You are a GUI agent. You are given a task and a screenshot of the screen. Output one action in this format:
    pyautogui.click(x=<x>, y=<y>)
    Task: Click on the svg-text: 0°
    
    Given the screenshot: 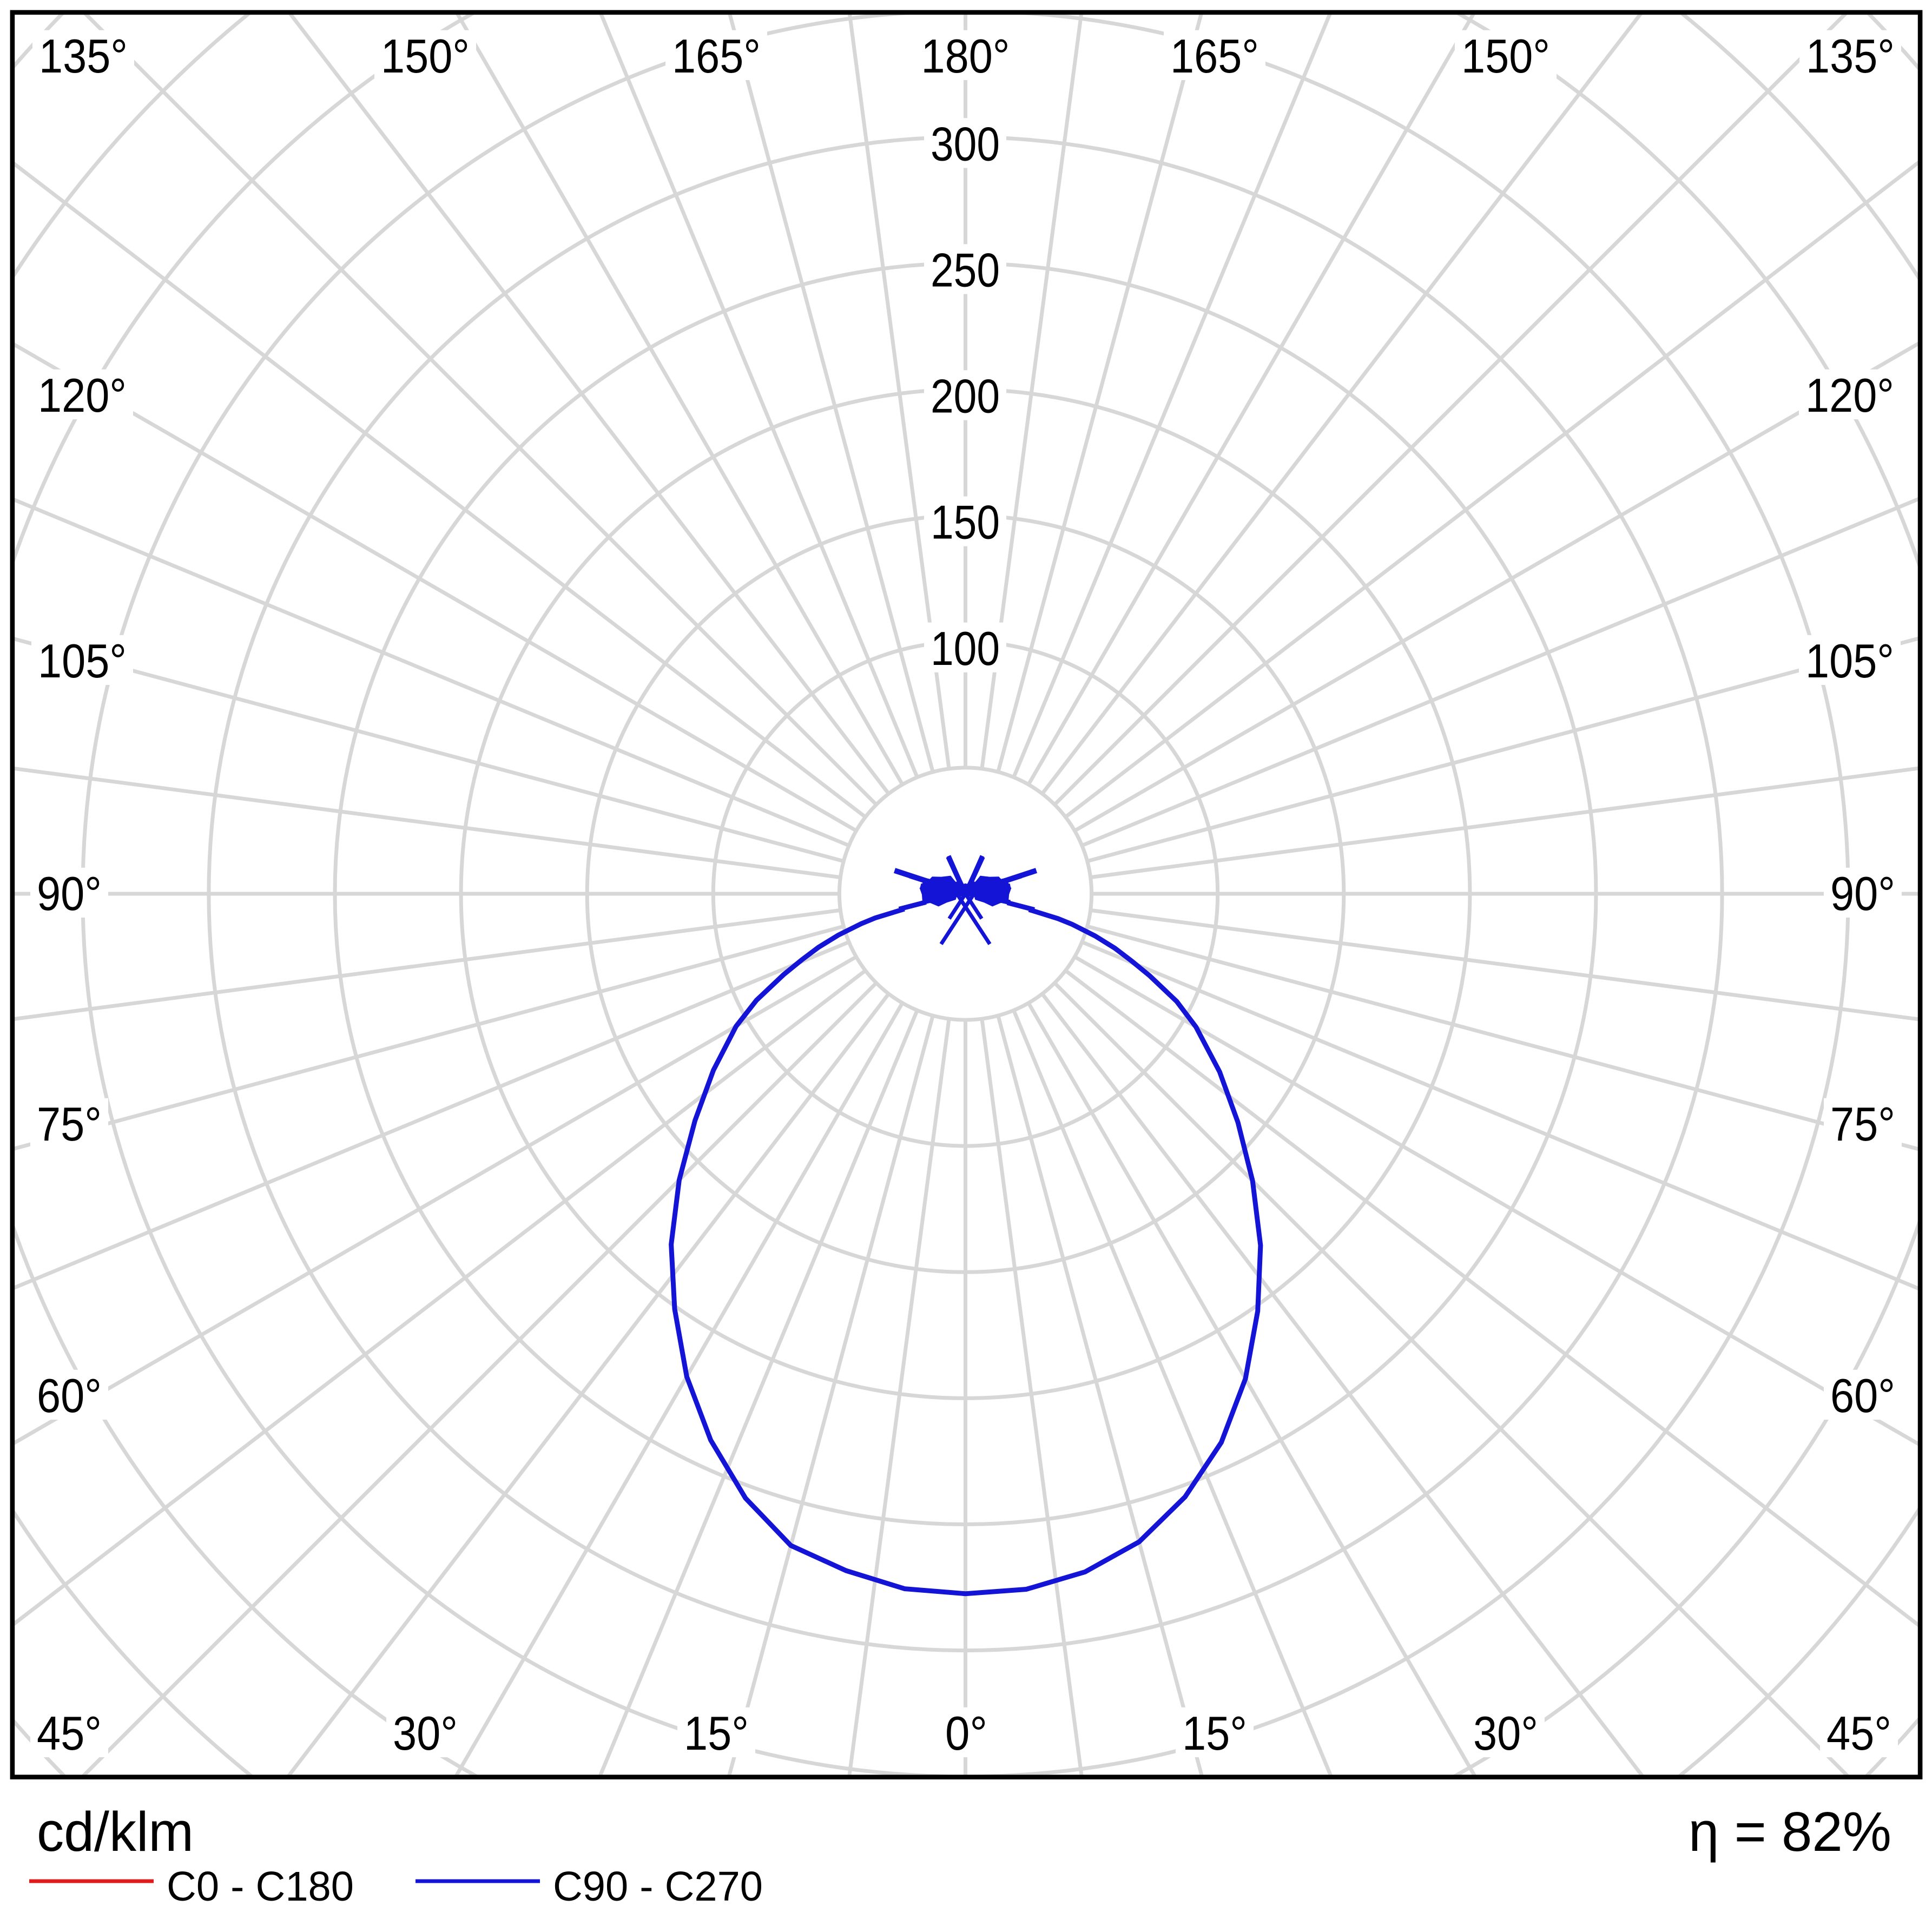 What is the action you would take?
    pyautogui.click(x=966, y=1733)
    